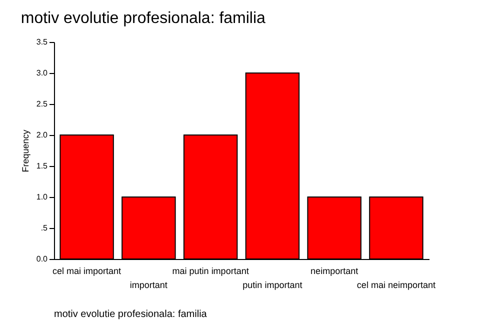 This screenshot has width=480, height=320. What do you see at coordinates (87, 271) in the screenshot?
I see `x-tick-label: cel mai important` at bounding box center [87, 271].